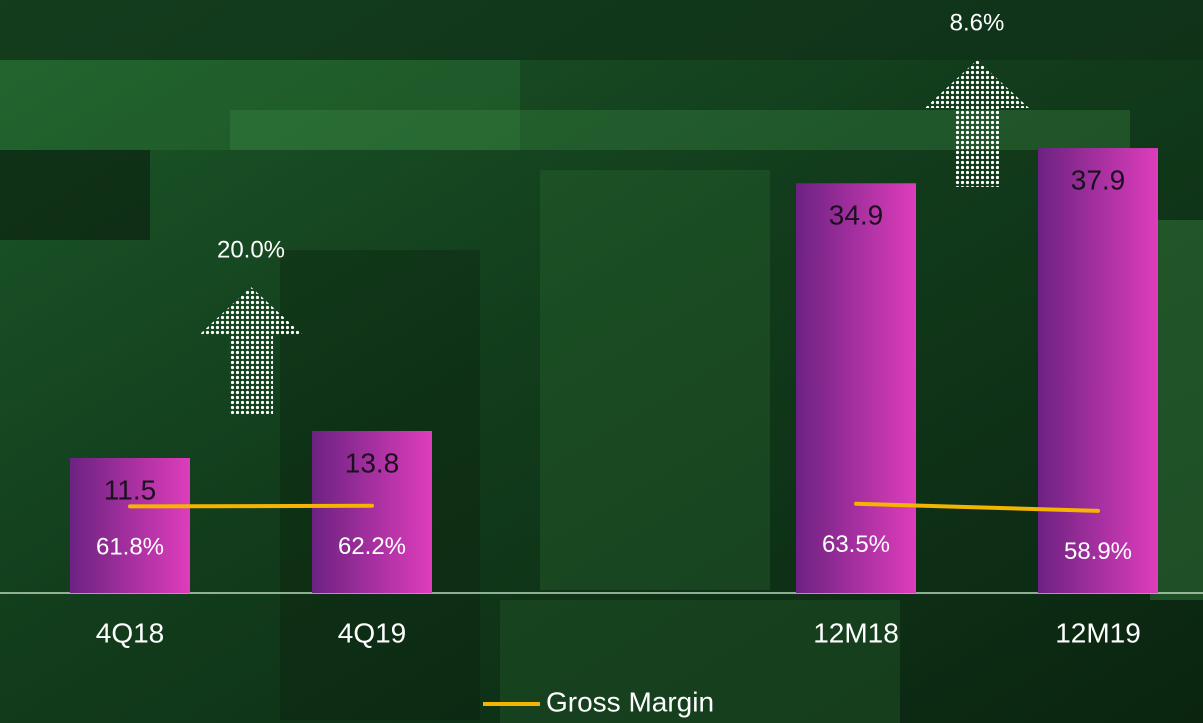  Describe the element at coordinates (856, 215) in the screenshot. I see `bar-value-label: 34.9` at that location.